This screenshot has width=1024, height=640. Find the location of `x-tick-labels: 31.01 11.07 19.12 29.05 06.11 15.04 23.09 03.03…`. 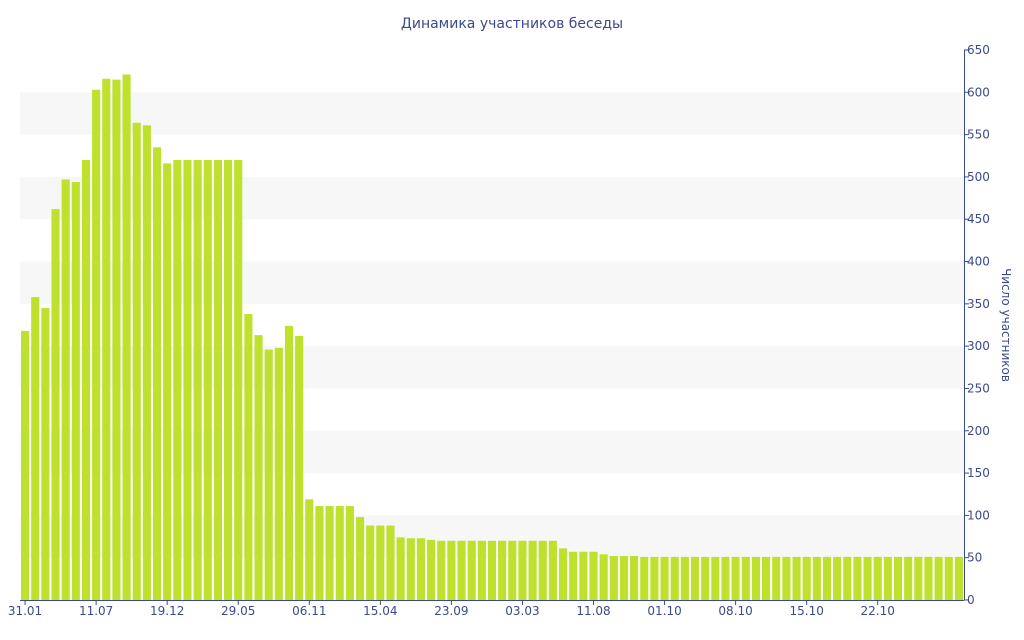

x-tick-labels: 31.01 11.07 19.12 29.05 06.11 15.04 23.09 03.03… is located at coordinates (451, 611).